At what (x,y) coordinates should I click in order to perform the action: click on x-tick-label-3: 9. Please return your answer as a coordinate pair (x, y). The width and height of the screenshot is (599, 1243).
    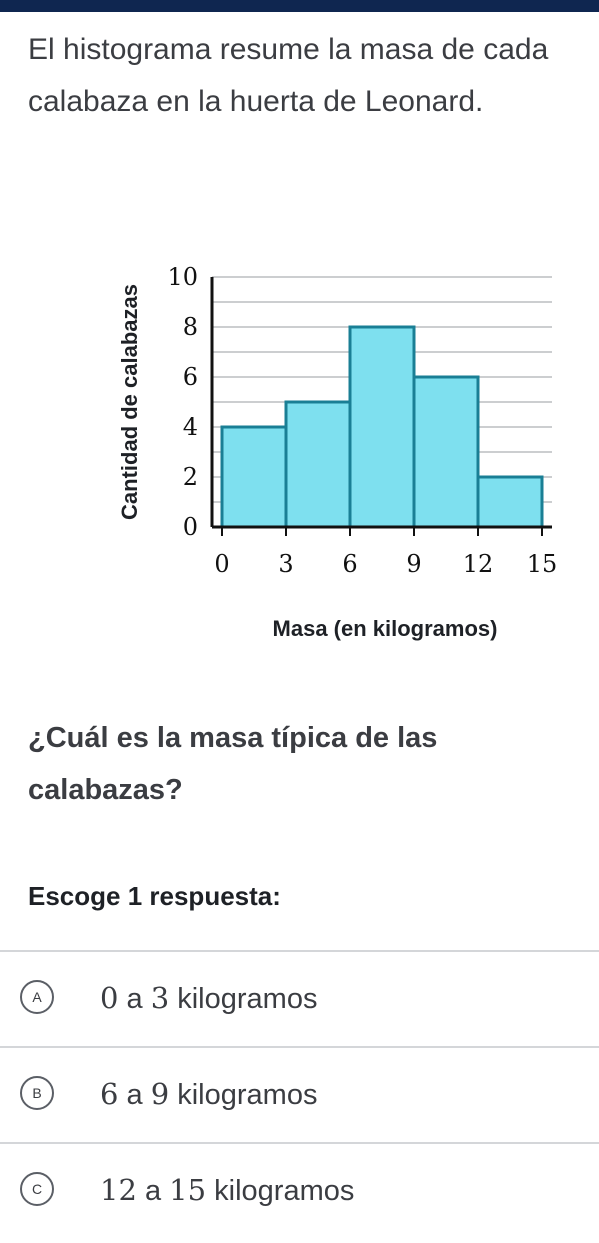
    Looking at the image, I should click on (413, 564).